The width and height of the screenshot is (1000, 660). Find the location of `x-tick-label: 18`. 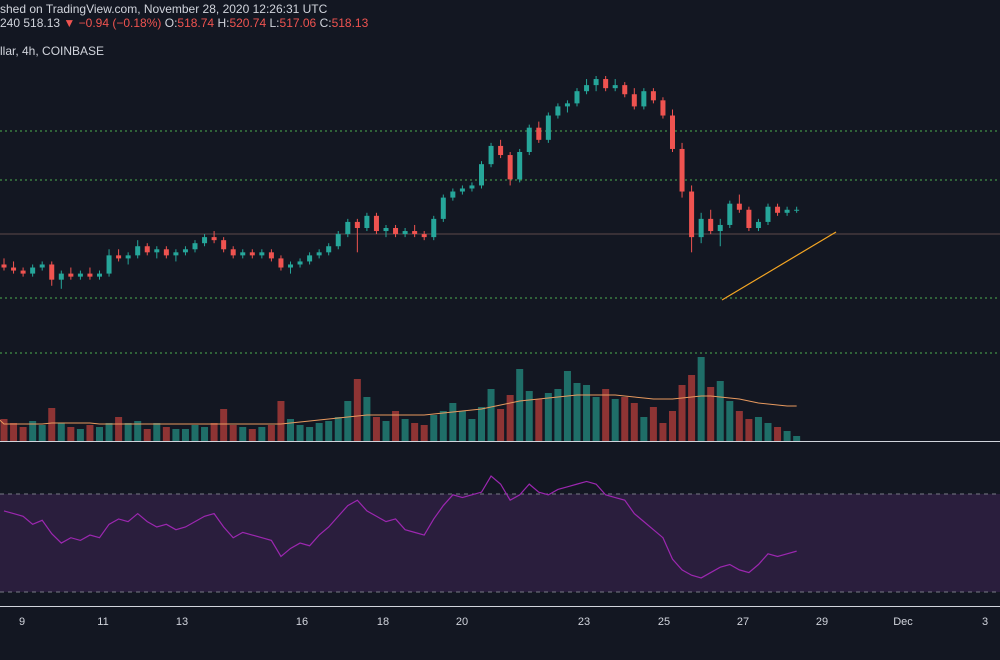

x-tick-label: 18 is located at coordinates (383, 622).